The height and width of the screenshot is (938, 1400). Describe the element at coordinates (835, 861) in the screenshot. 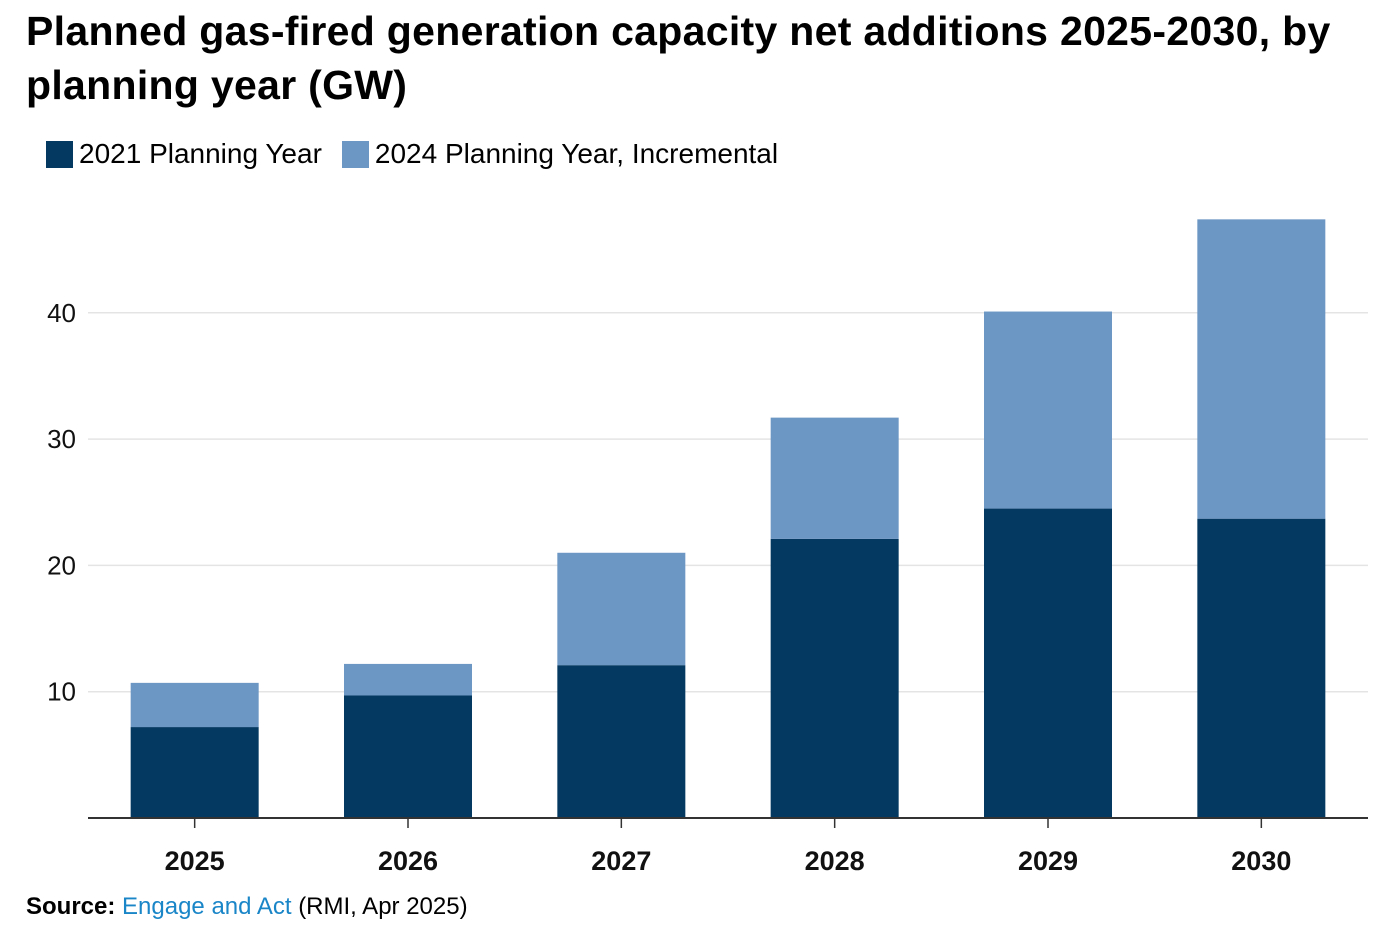

I see `x-tick-label: 2028` at that location.